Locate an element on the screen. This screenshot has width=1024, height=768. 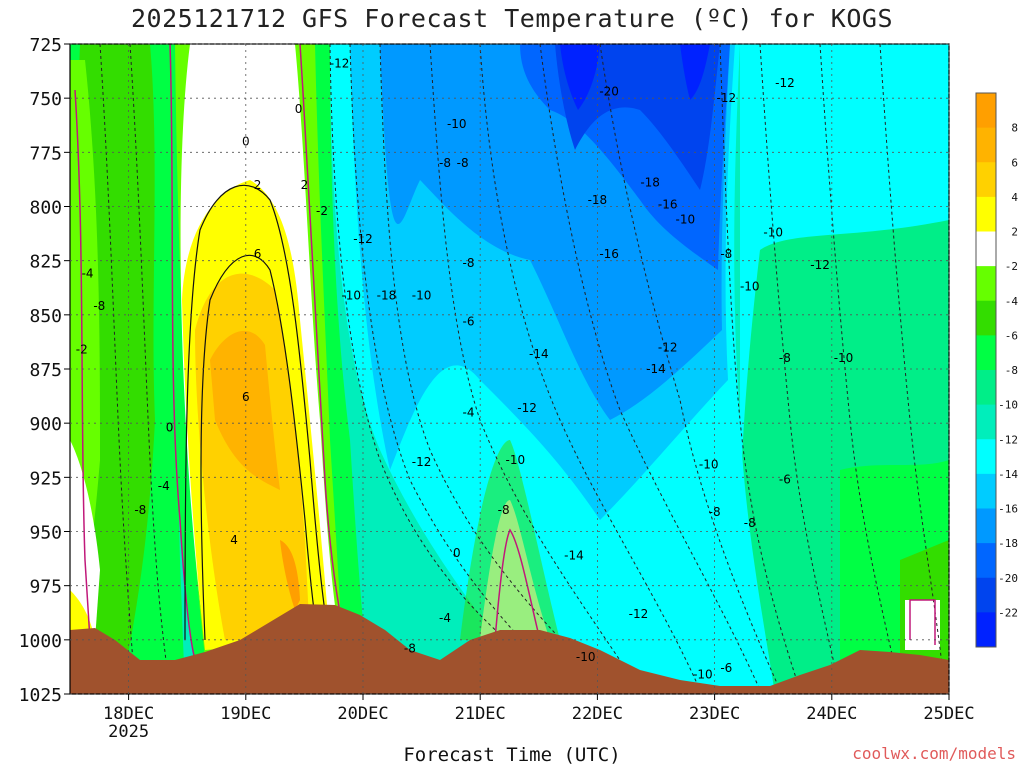
y-tick-label: 750 is located at coordinates (45, 99).